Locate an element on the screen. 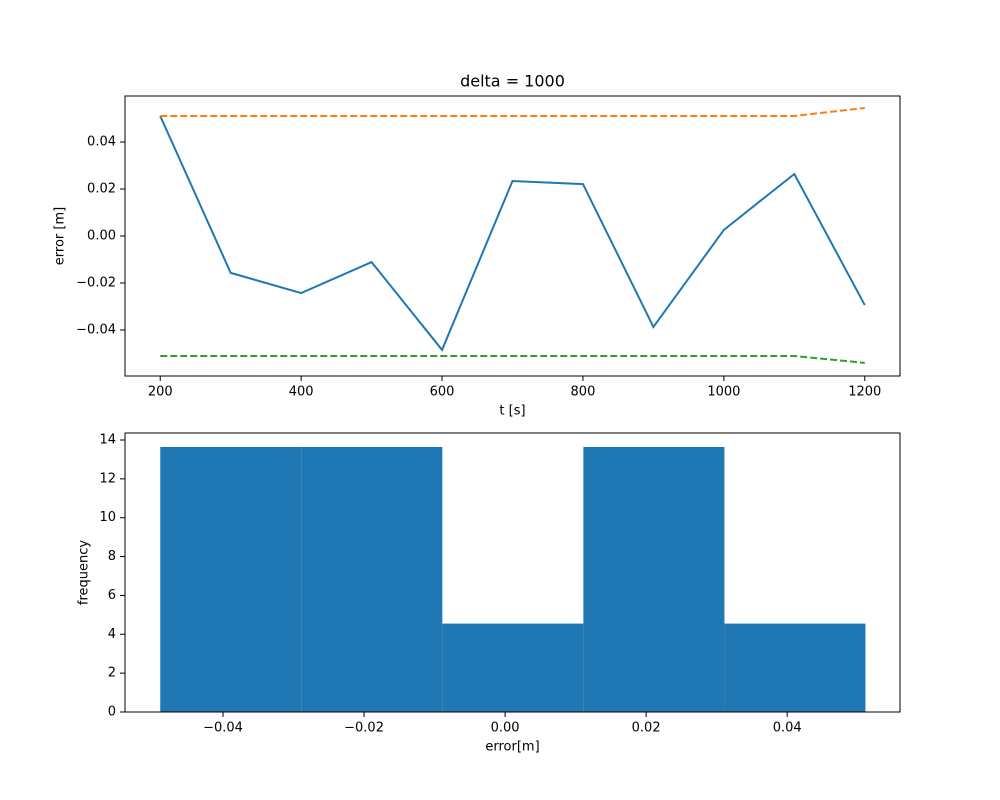 Image resolution: width=1000 pixels, height=800 pixels. y-tick-label: 0.04 is located at coordinates (101, 142).